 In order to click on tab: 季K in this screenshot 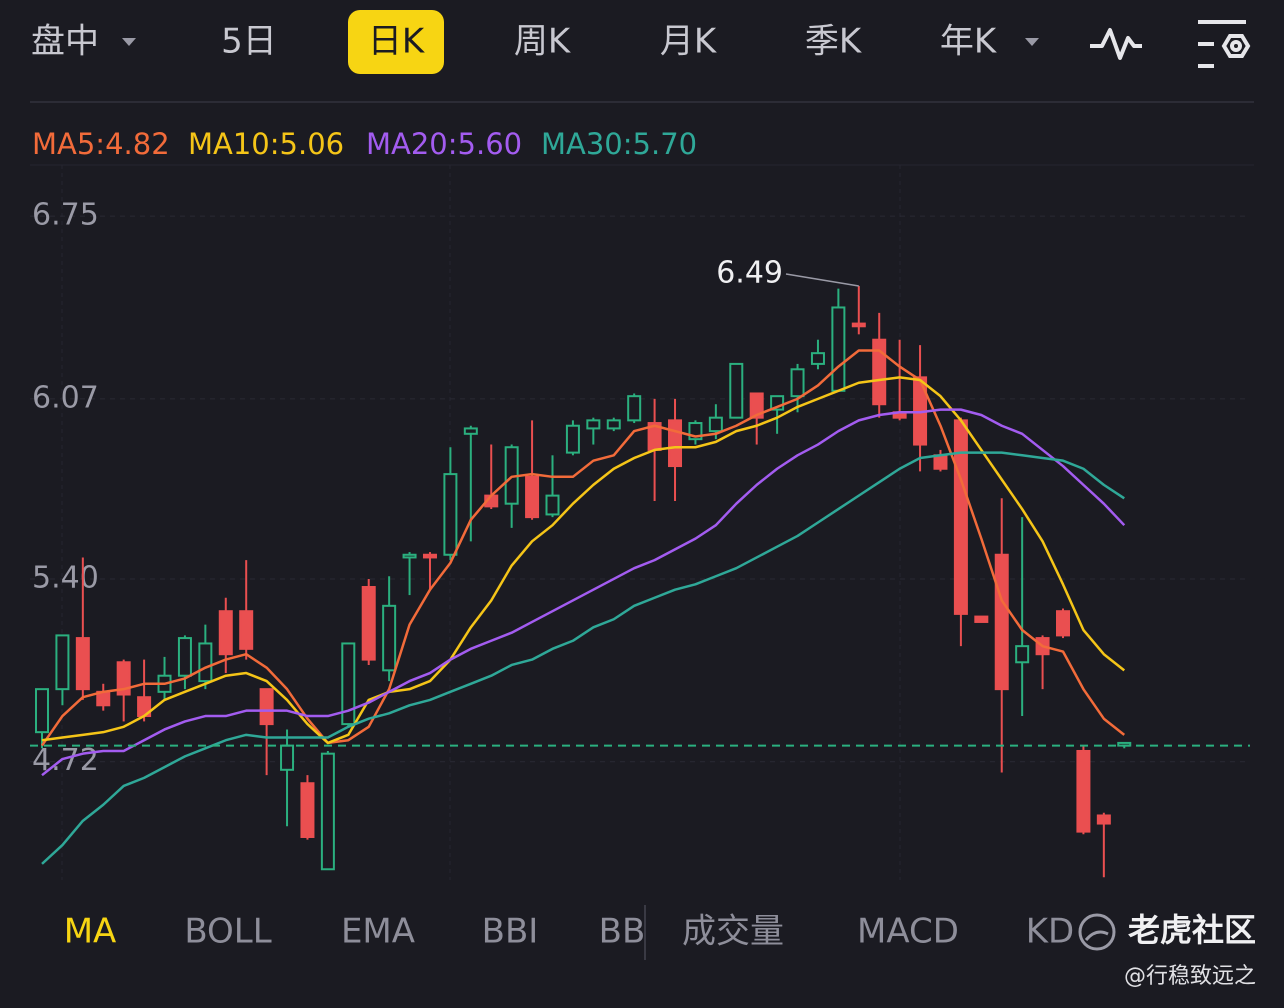, I will do `click(834, 42)`.